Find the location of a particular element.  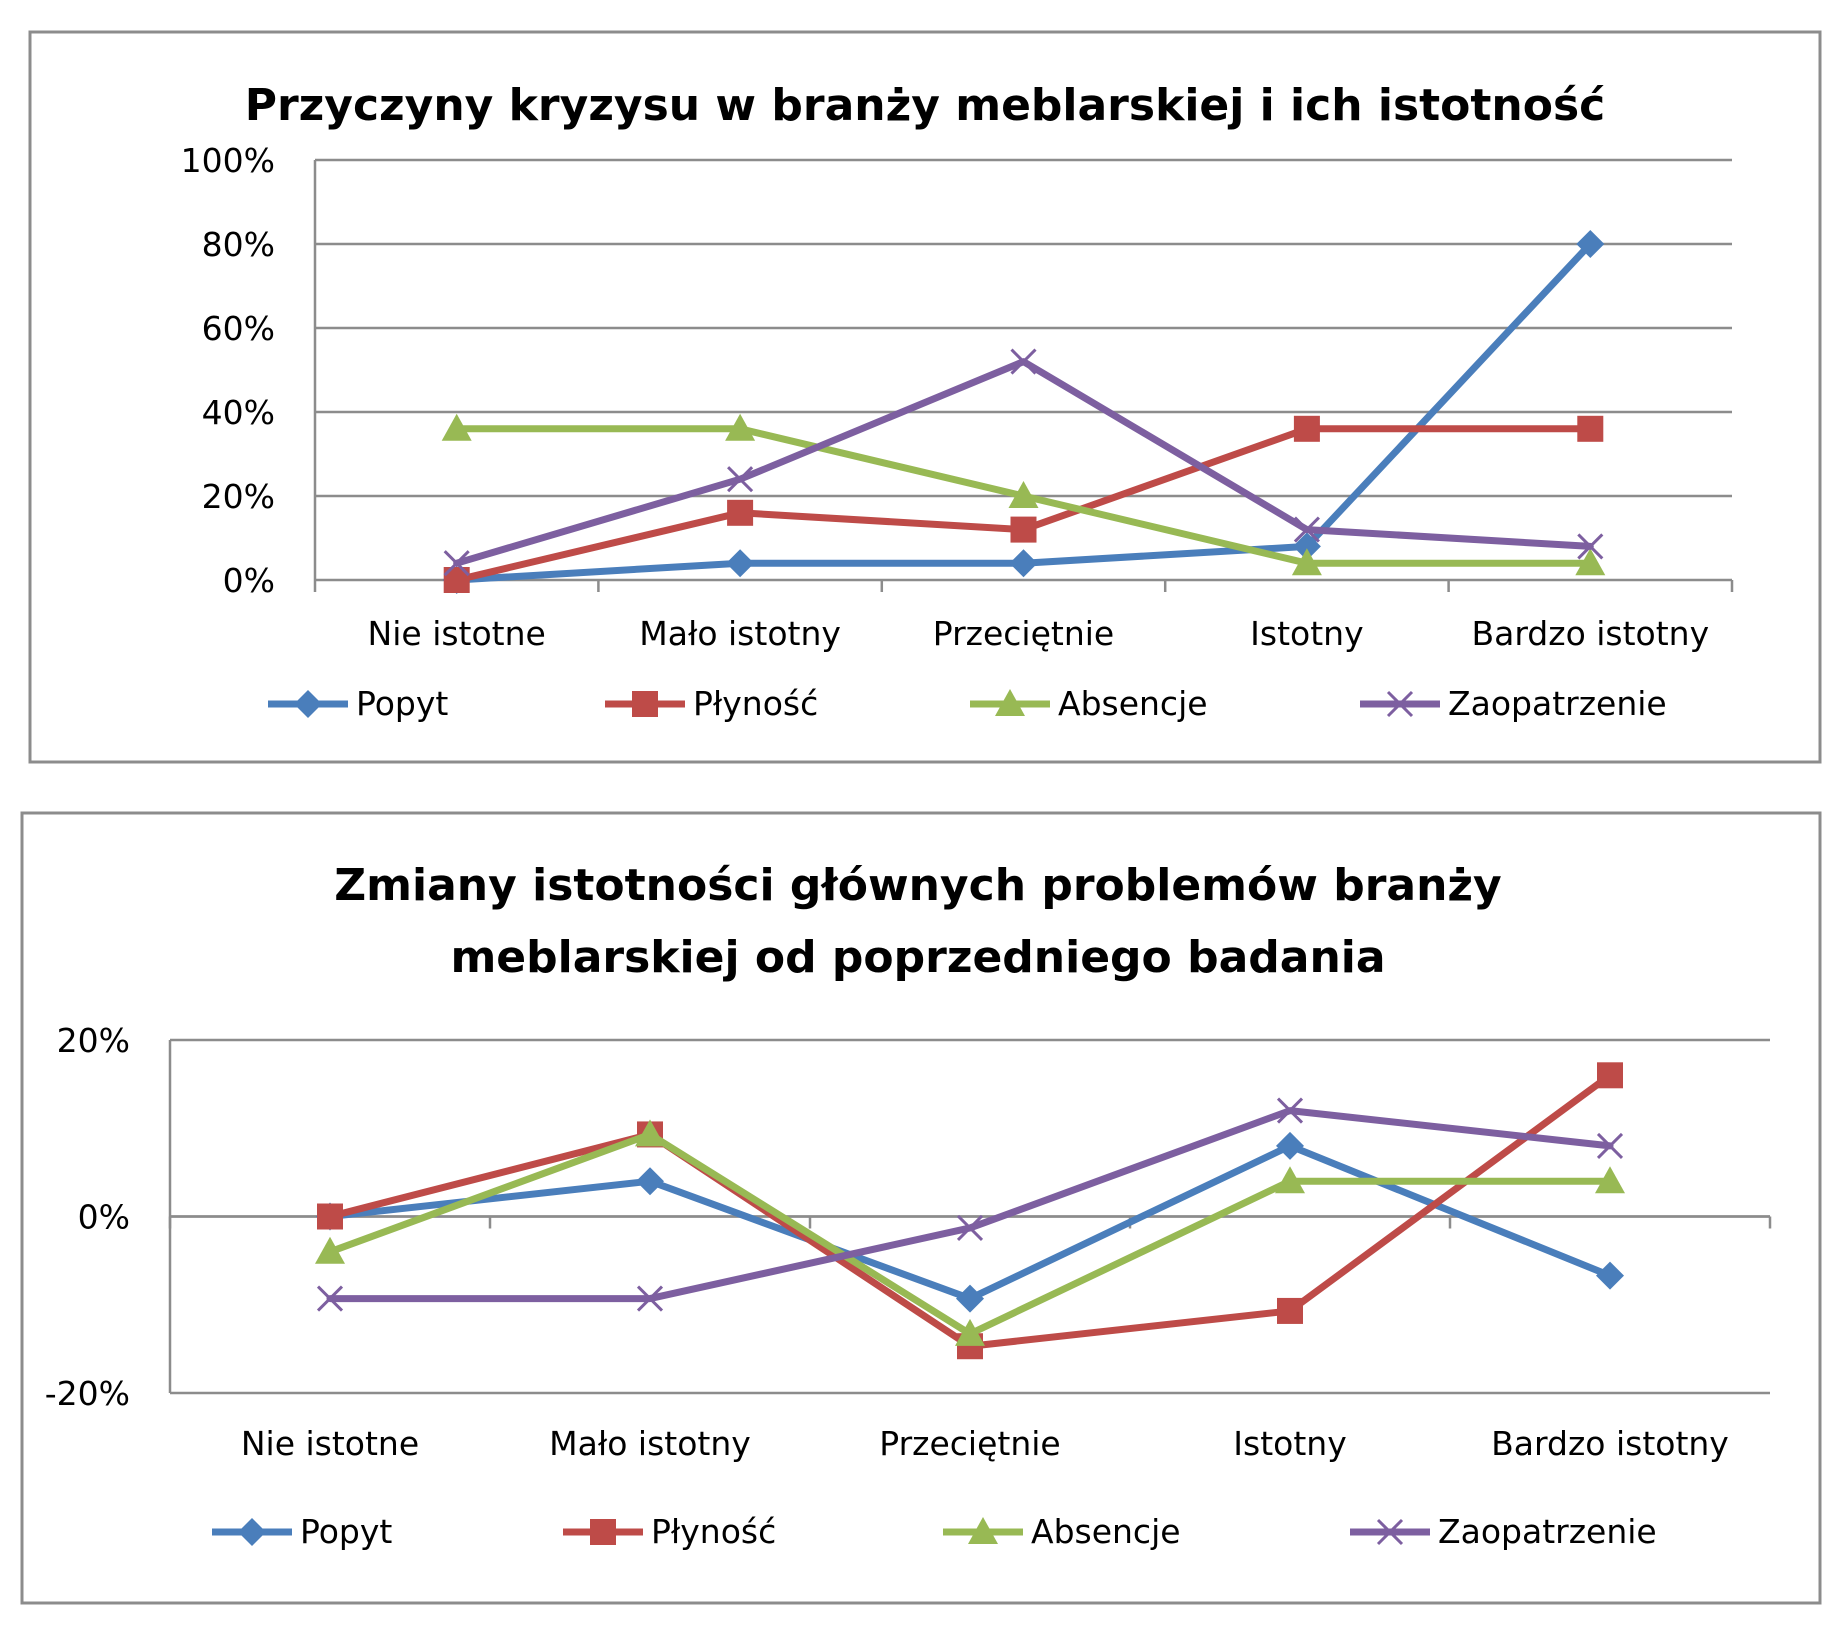

series-popyt is located at coordinates (970, 1222).